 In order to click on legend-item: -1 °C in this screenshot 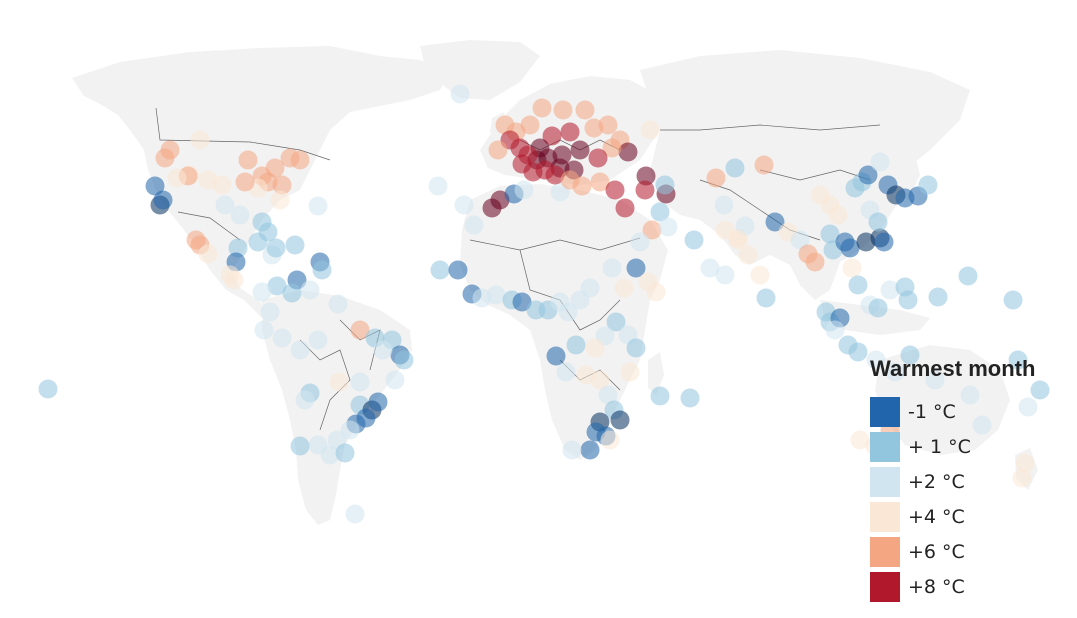, I will do `click(970, 411)`.